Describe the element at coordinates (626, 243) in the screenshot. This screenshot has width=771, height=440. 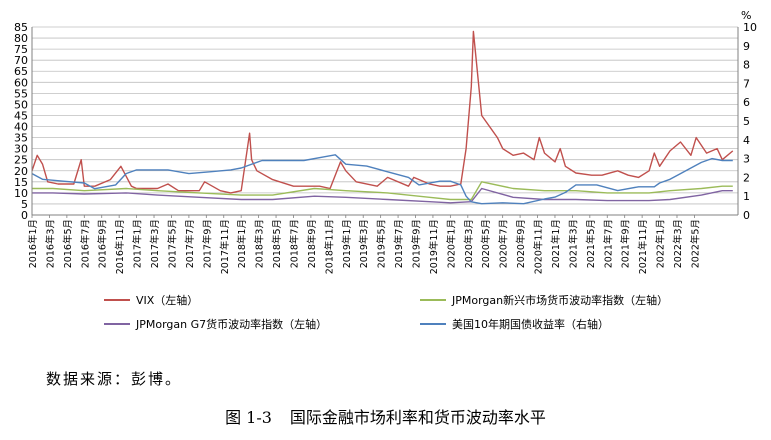
I see `x-tick-label: 2021年9月` at that location.